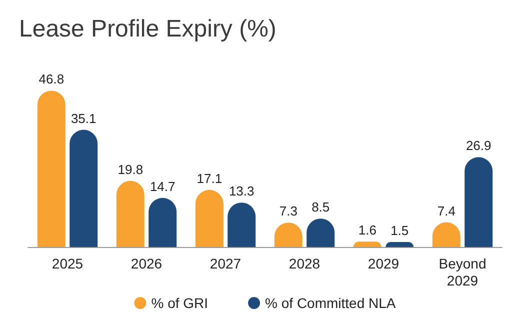 This screenshot has height=327, width=530. I want to click on data-label: 17.1, so click(209, 178).